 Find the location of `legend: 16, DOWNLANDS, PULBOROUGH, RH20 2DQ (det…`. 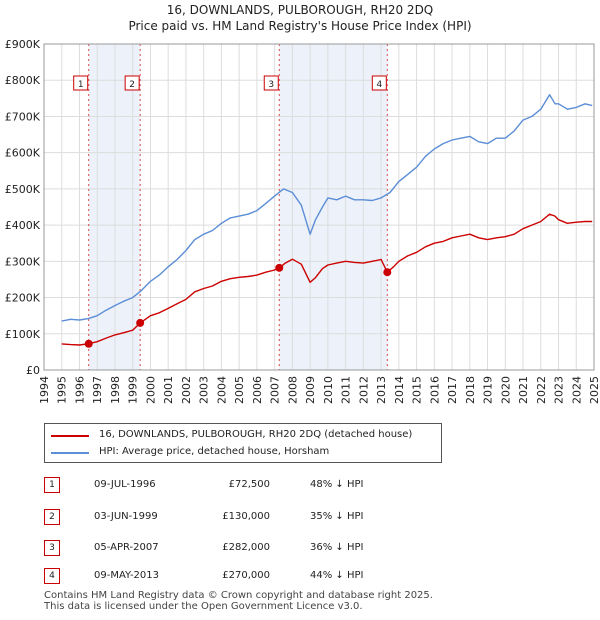

legend: 16, DOWNLANDS, PULBOROUGH, RH20 2DQ (det… is located at coordinates (243, 443).